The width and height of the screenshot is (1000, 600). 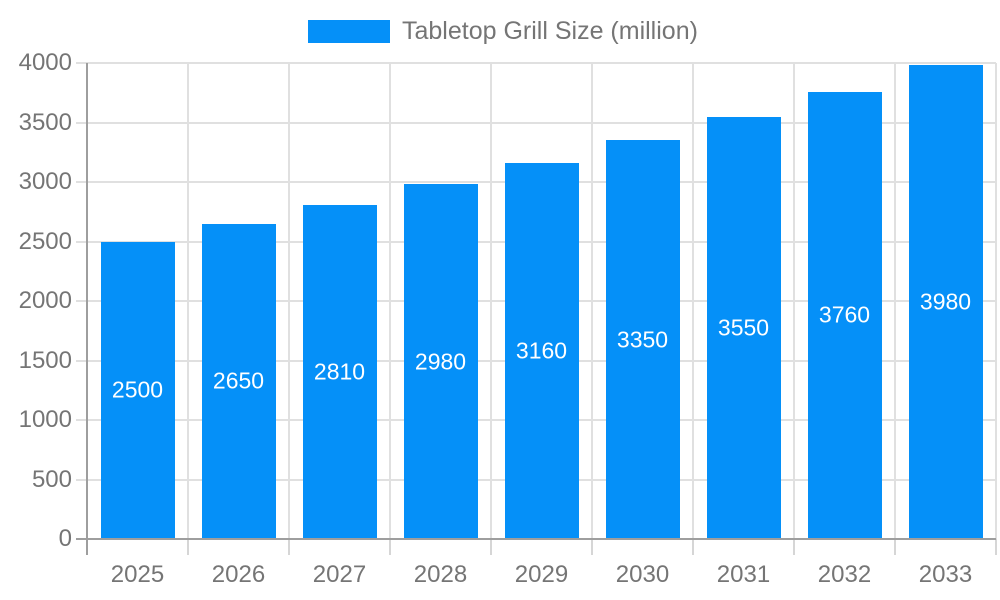 I want to click on bar-value-label-2026: 2650, so click(x=238, y=380).